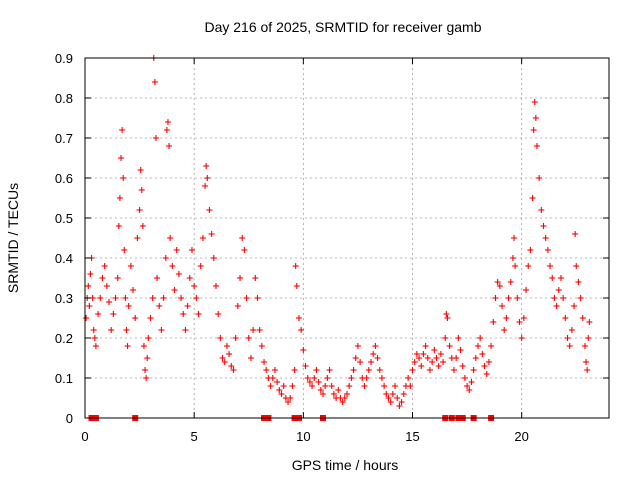 Image resolution: width=640 pixels, height=480 pixels. What do you see at coordinates (64, 218) in the screenshot?
I see `y-tick-label: 0.5` at bounding box center [64, 218].